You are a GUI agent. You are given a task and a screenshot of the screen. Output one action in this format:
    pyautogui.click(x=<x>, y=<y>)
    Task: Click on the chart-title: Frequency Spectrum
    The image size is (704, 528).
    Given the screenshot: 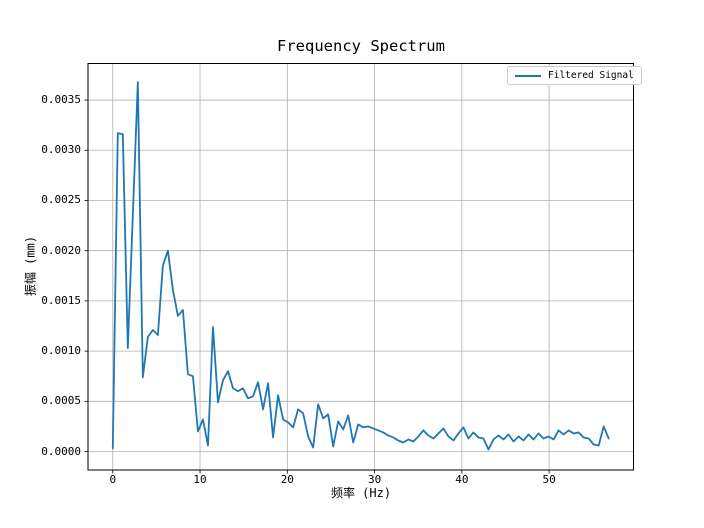 What is the action you would take?
    pyautogui.click(x=361, y=46)
    